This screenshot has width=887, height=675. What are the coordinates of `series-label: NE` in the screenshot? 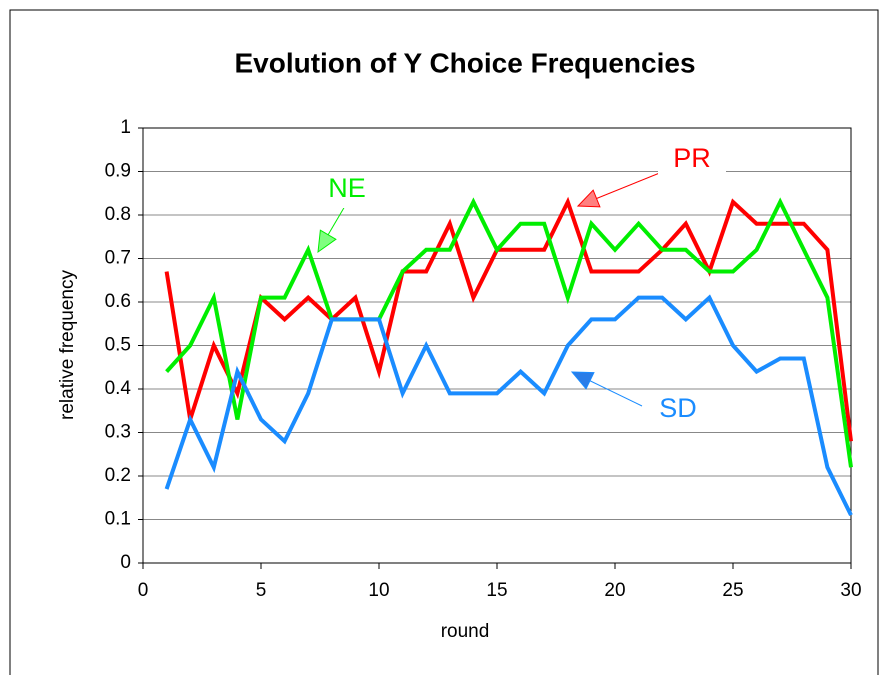 It's located at (347, 188).